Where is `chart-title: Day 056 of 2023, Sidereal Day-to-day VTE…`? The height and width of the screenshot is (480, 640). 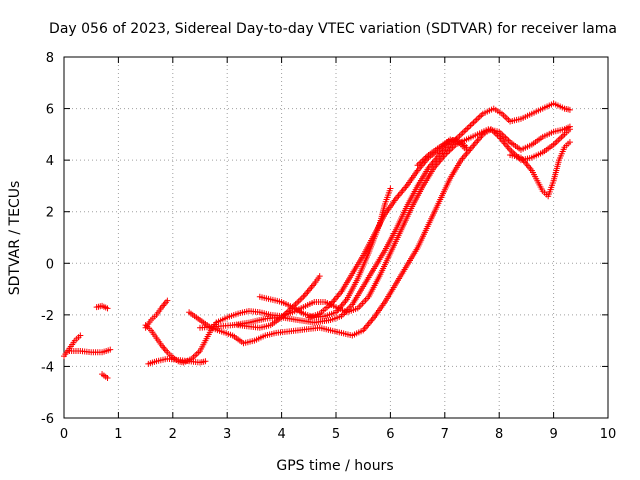 chart-title: Day 056 of 2023, Sidereal Day-to-day VTE… is located at coordinates (333, 29).